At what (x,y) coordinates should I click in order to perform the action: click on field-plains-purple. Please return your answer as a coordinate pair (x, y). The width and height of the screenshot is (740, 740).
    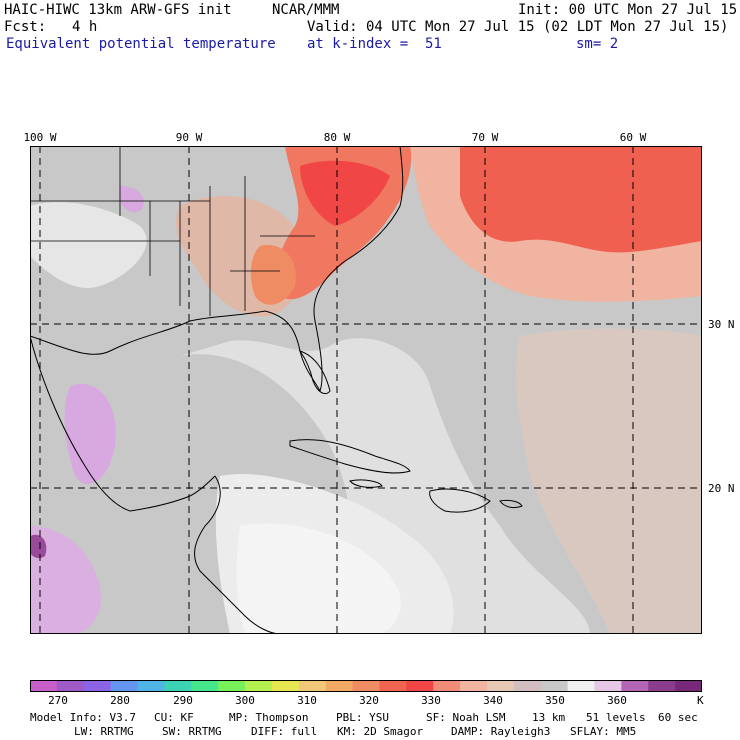
    Looking at the image, I should click on (131, 199).